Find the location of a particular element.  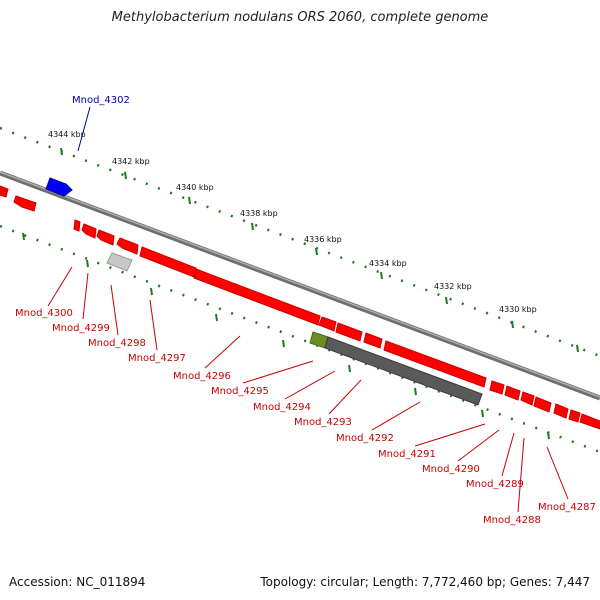

gene-label-mnod-4290: Mnod_4290 is located at coordinates (451, 469).